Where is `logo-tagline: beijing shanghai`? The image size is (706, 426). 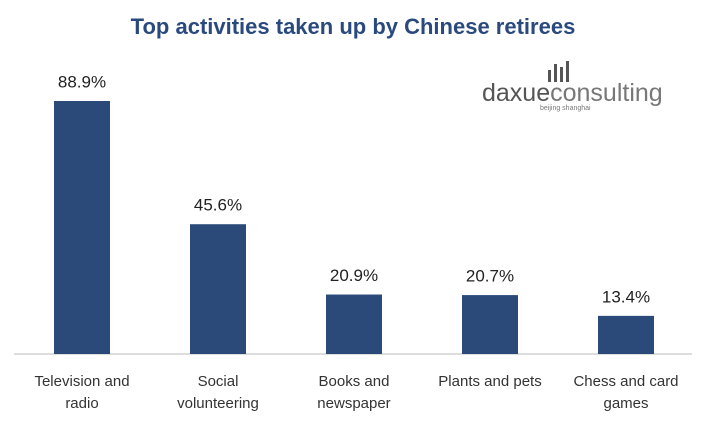
logo-tagline: beijing shanghai is located at coordinates (565, 108).